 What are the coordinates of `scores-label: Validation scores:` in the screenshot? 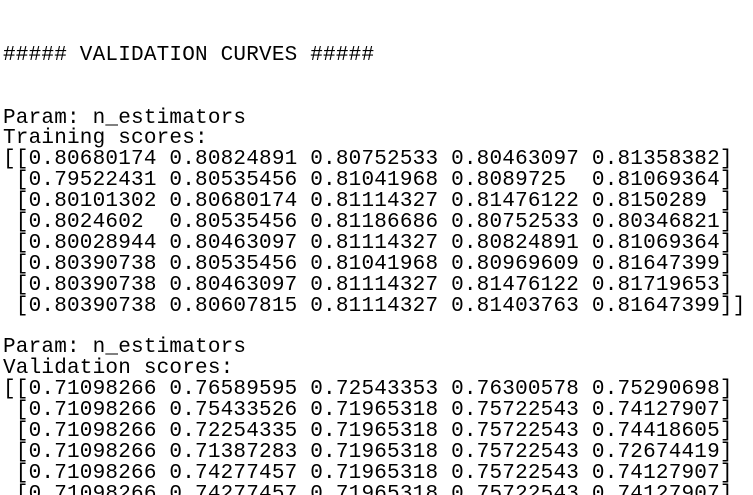 It's located at (118, 369).